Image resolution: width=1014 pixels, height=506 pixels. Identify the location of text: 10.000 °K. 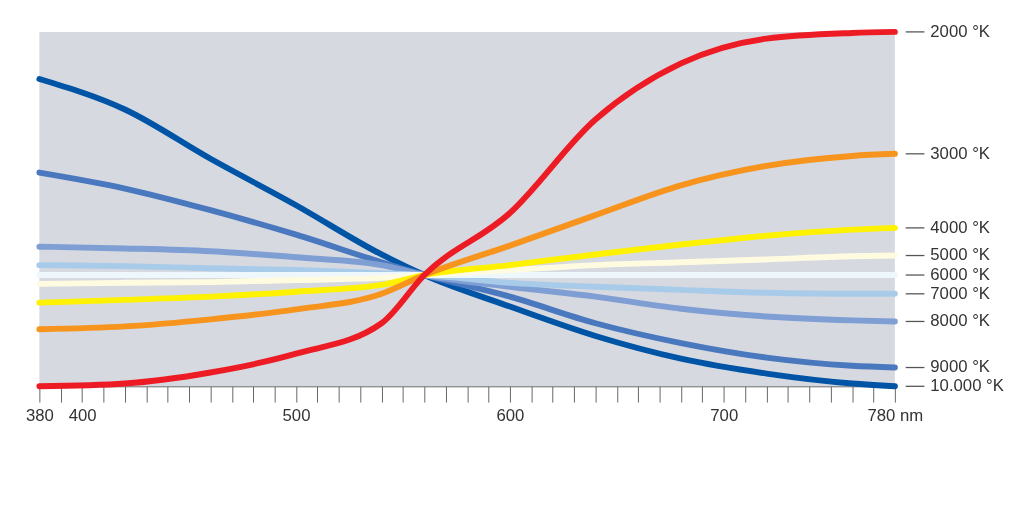
(967, 386).